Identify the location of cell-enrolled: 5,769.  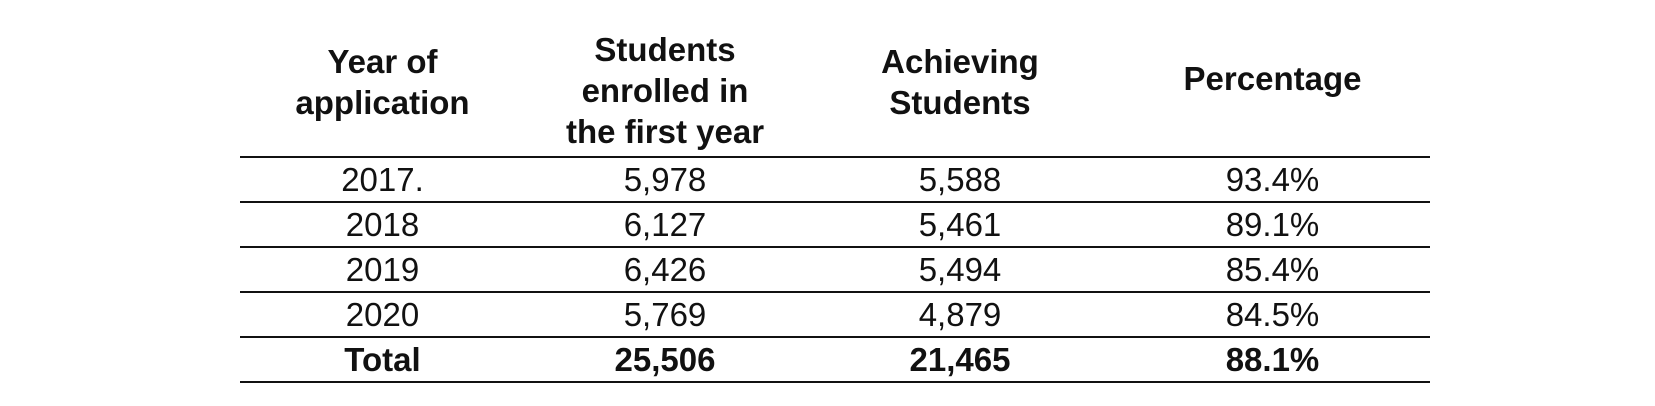
(665, 315).